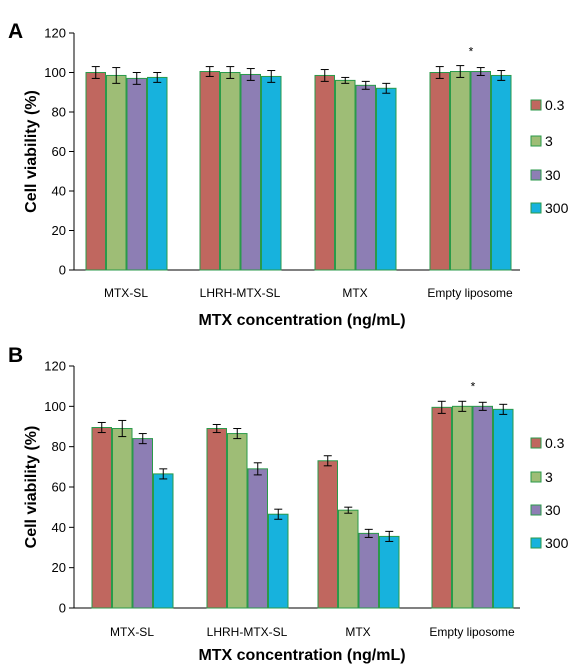  Describe the element at coordinates (389, 572) in the screenshot. I see `bar-b-cat2-s3` at that location.